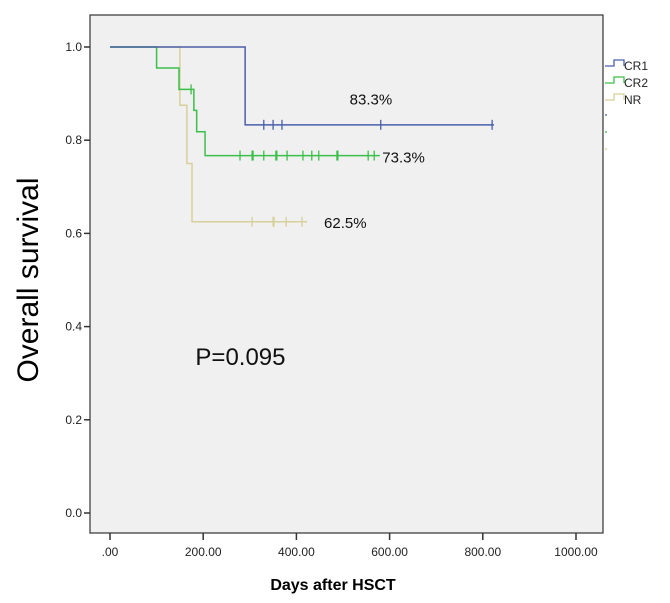 This screenshot has height=603, width=670. What do you see at coordinates (73, 140) in the screenshot?
I see `y-tick-label: 0.8` at bounding box center [73, 140].